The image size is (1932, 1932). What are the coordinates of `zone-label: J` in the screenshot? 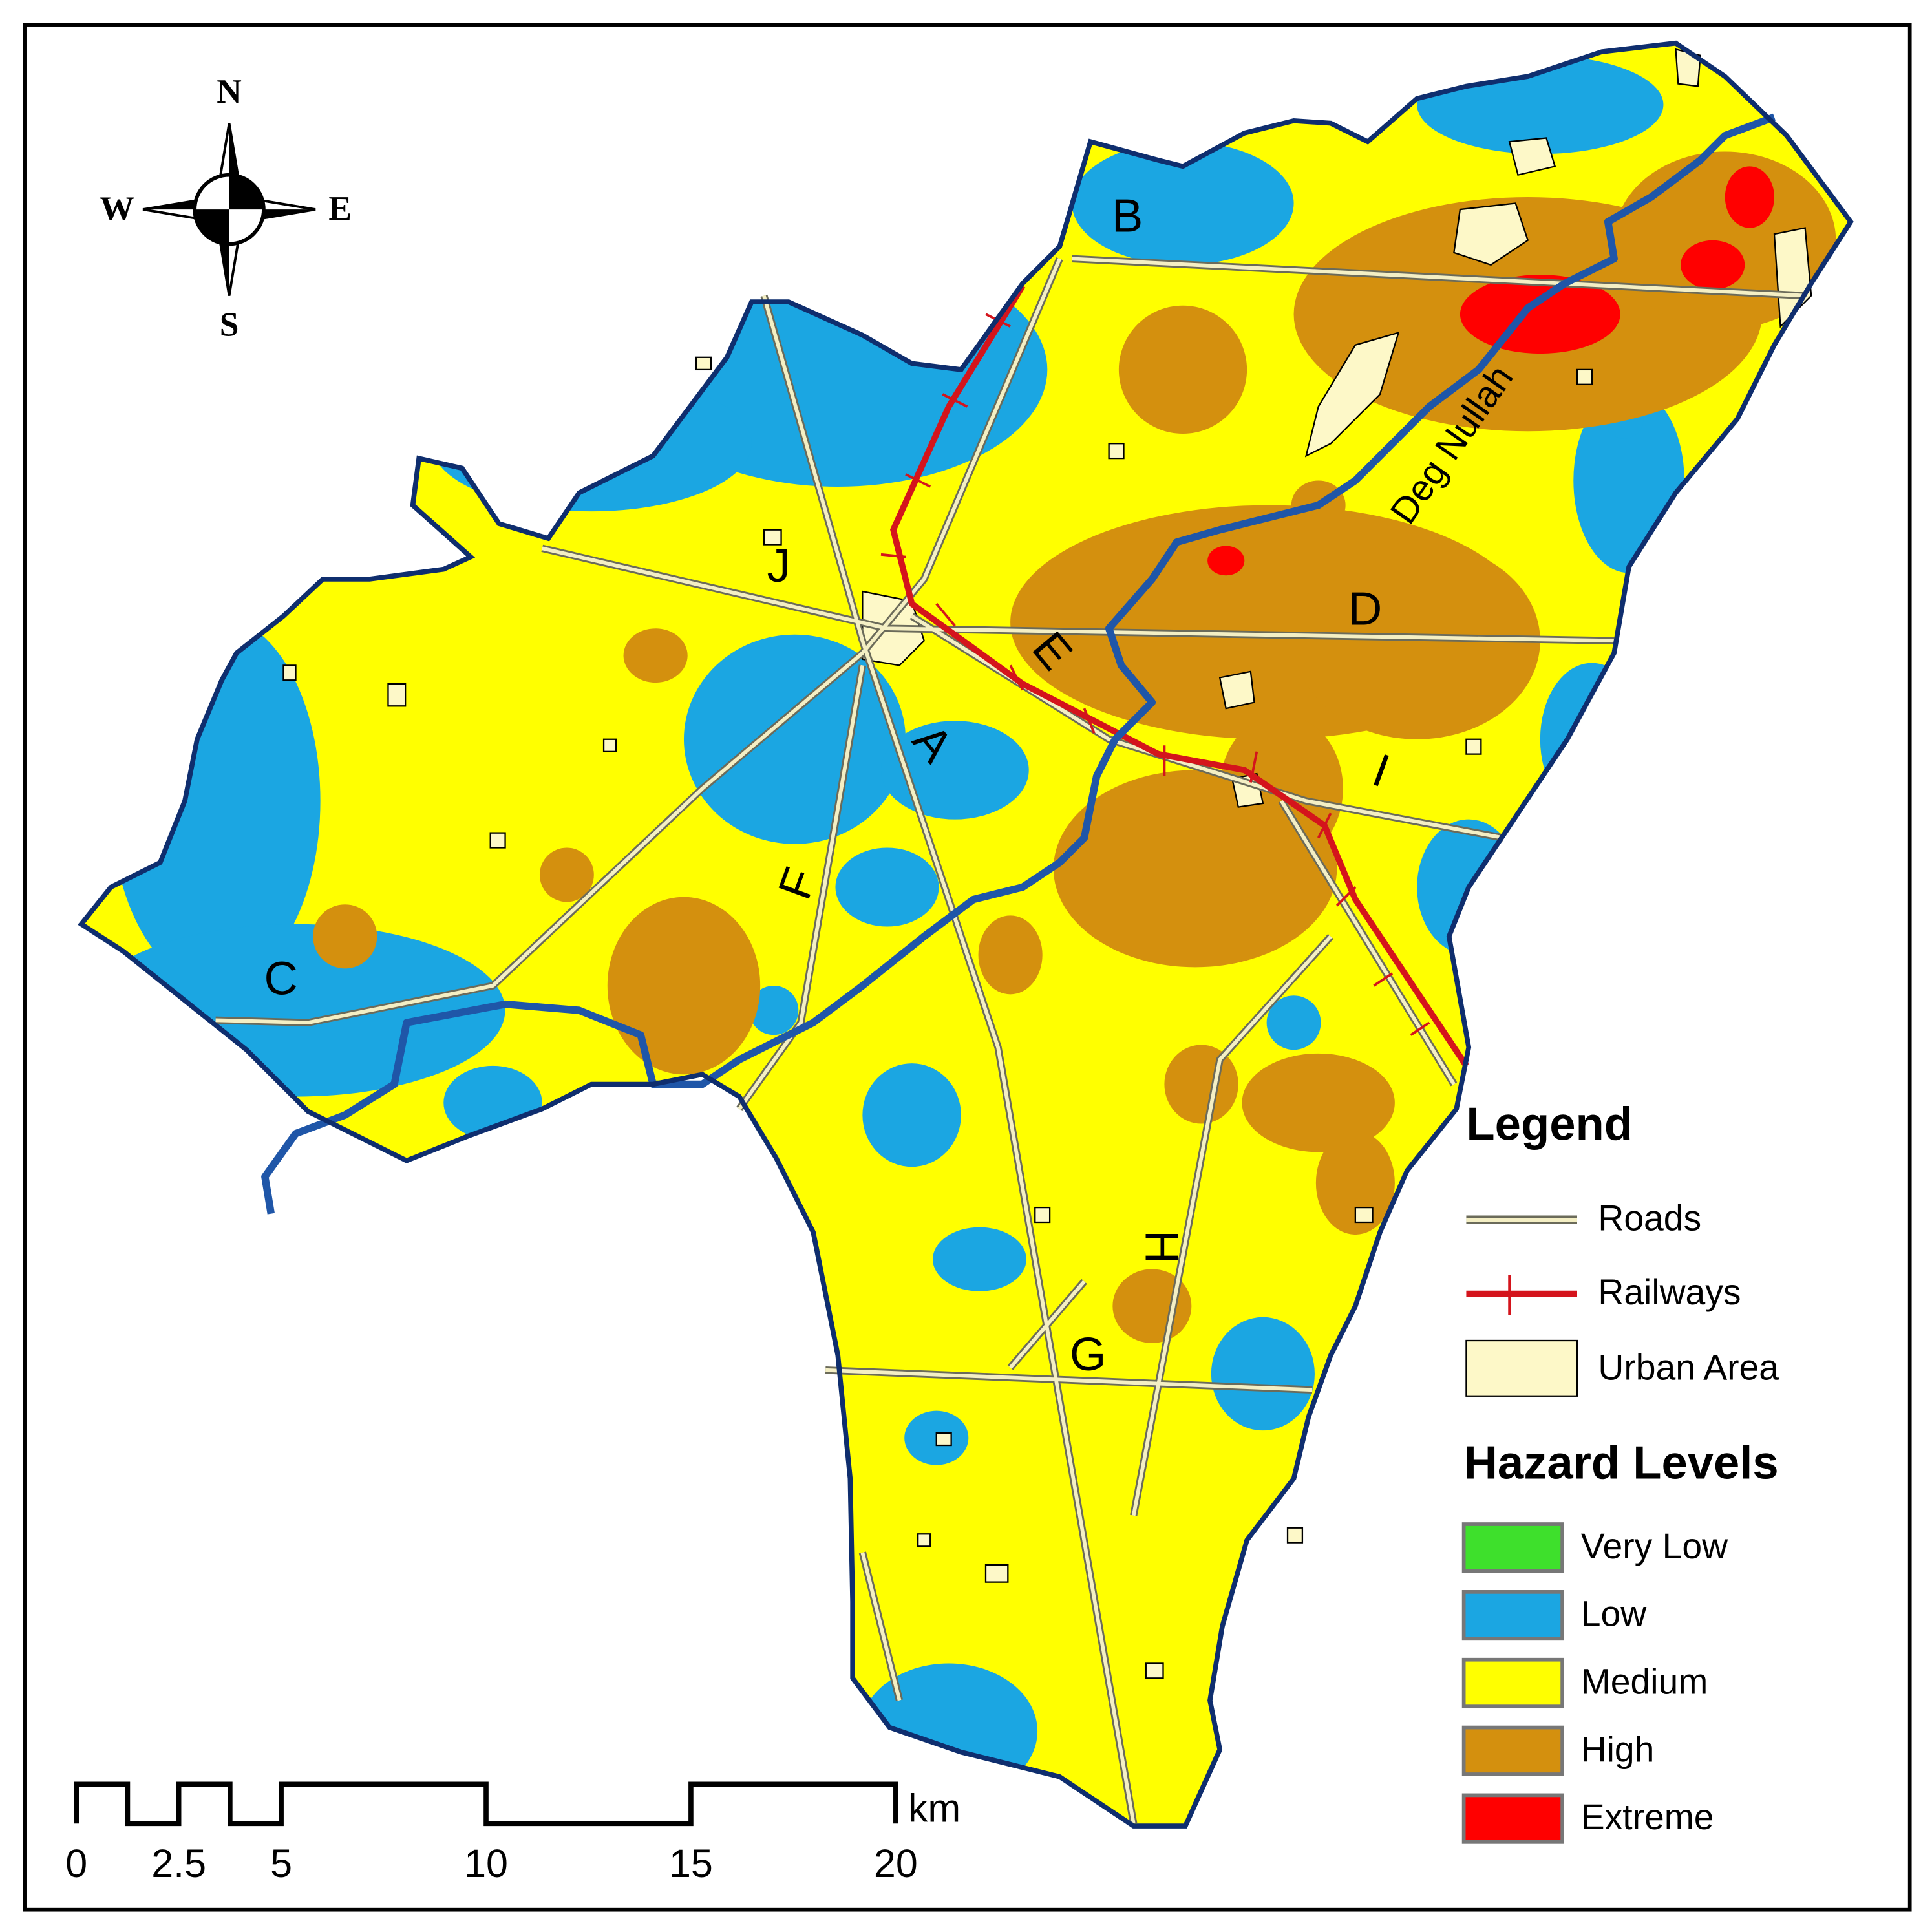 It's located at (779, 566).